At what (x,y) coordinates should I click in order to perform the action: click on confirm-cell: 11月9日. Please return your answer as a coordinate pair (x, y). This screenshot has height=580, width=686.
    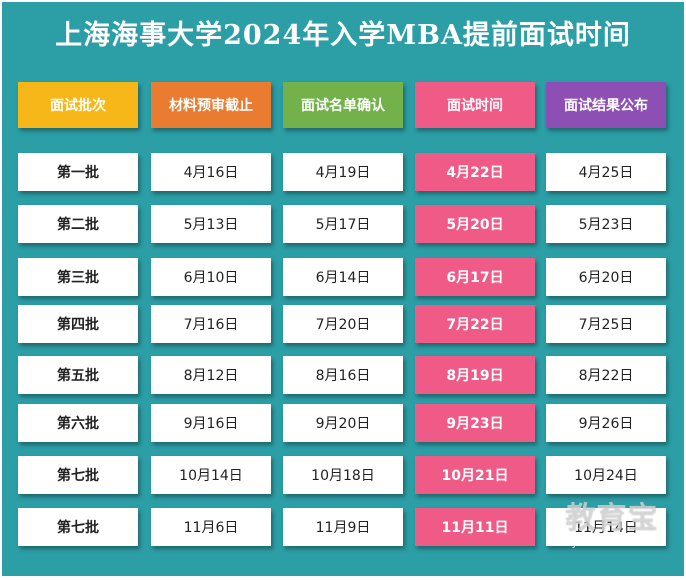
    Looking at the image, I should click on (343, 527).